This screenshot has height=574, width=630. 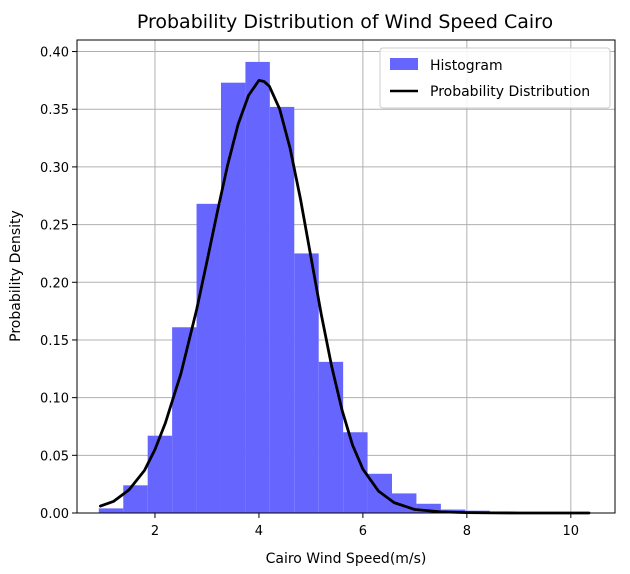 I want to click on legend: Histogram Probability Distribution, so click(x=495, y=78).